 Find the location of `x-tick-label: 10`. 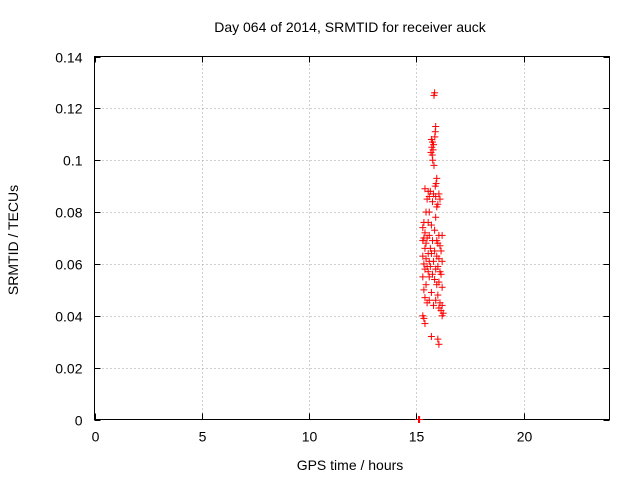

x-tick-label: 10 is located at coordinates (310, 437).